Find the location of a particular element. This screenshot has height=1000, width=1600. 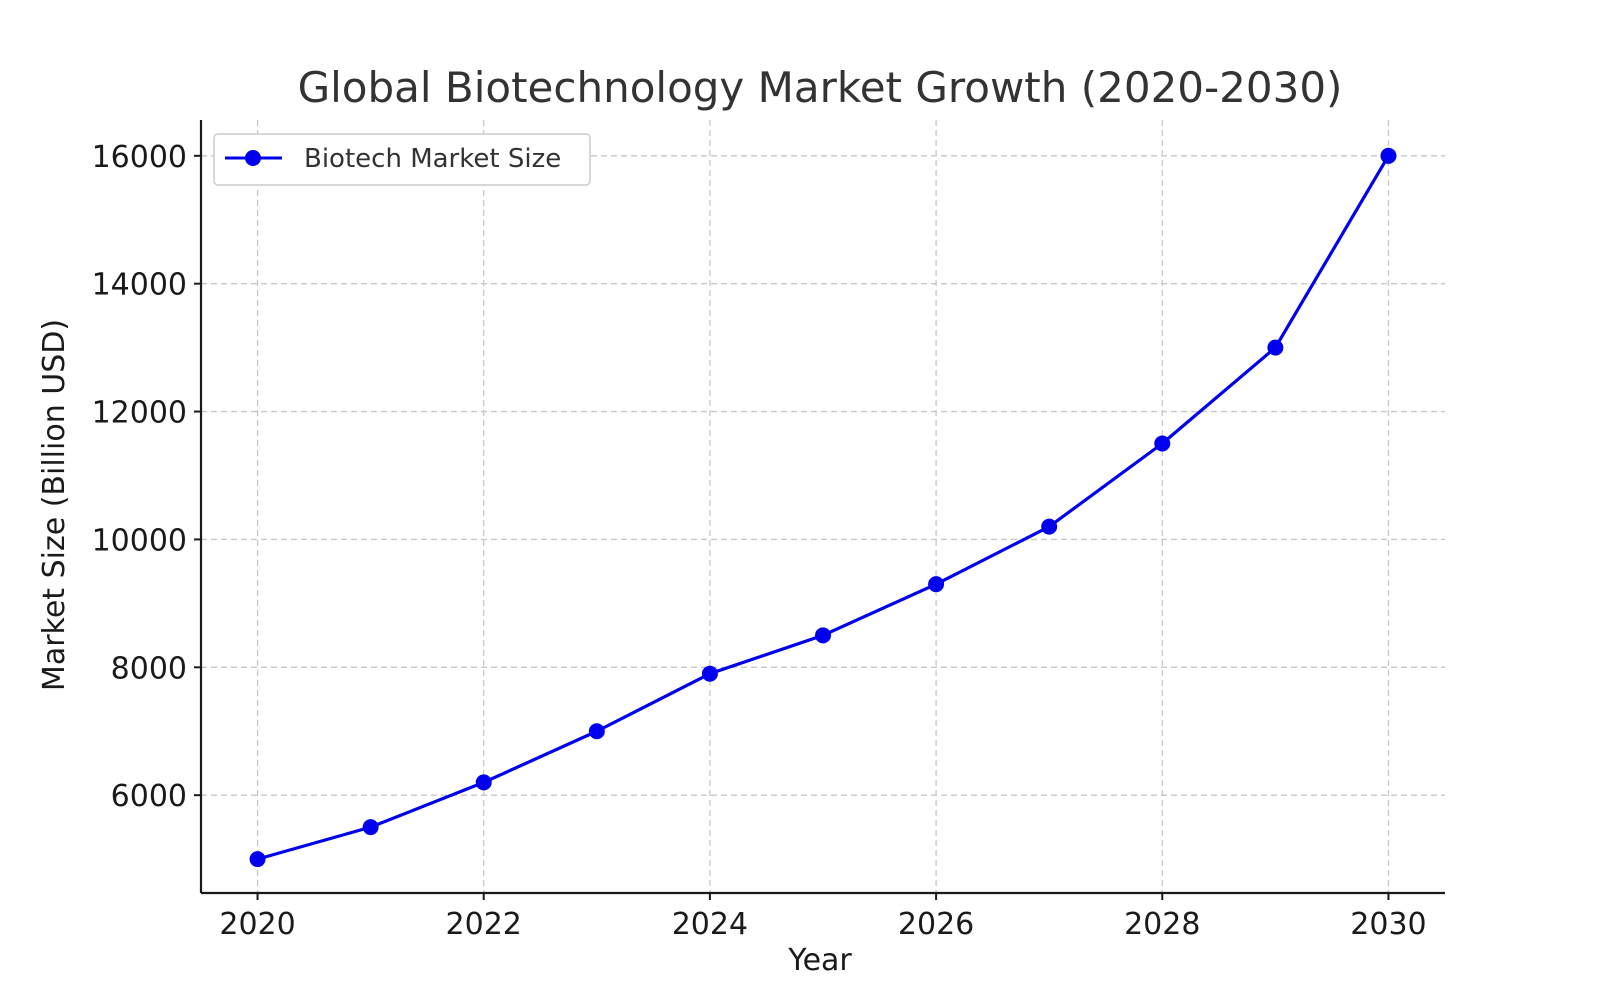

y-tick-label: 8000 is located at coordinates (149, 668).